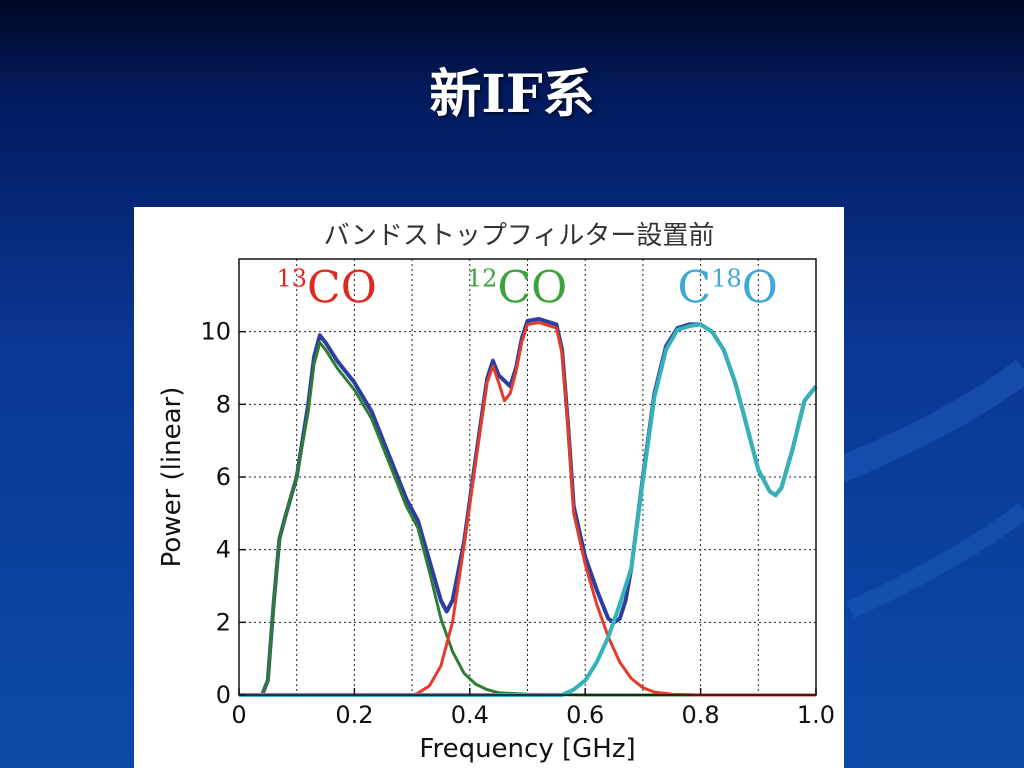 This screenshot has width=1024, height=768. Describe the element at coordinates (223, 622) in the screenshot. I see `y-tick-label: 2` at that location.